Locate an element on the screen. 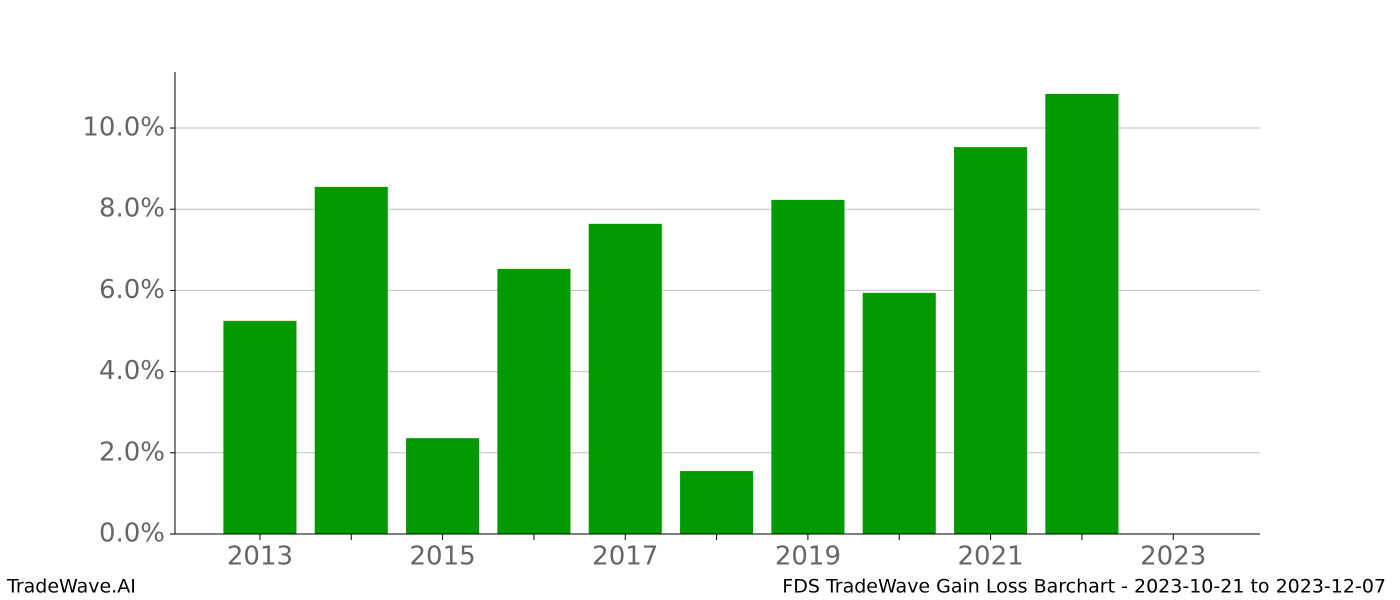  x-tick-label: 2015 is located at coordinates (443, 557).